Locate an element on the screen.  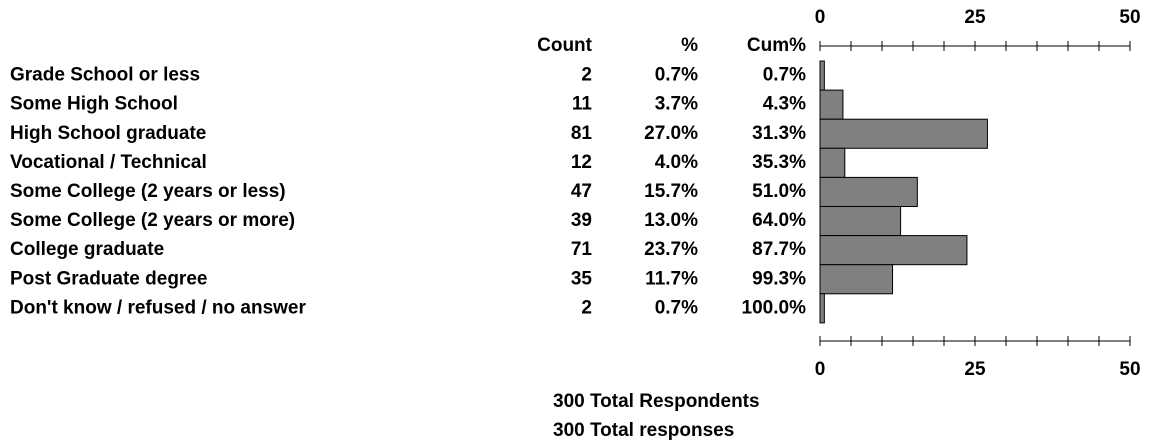
cumulative: 31.3% is located at coordinates (779, 133).